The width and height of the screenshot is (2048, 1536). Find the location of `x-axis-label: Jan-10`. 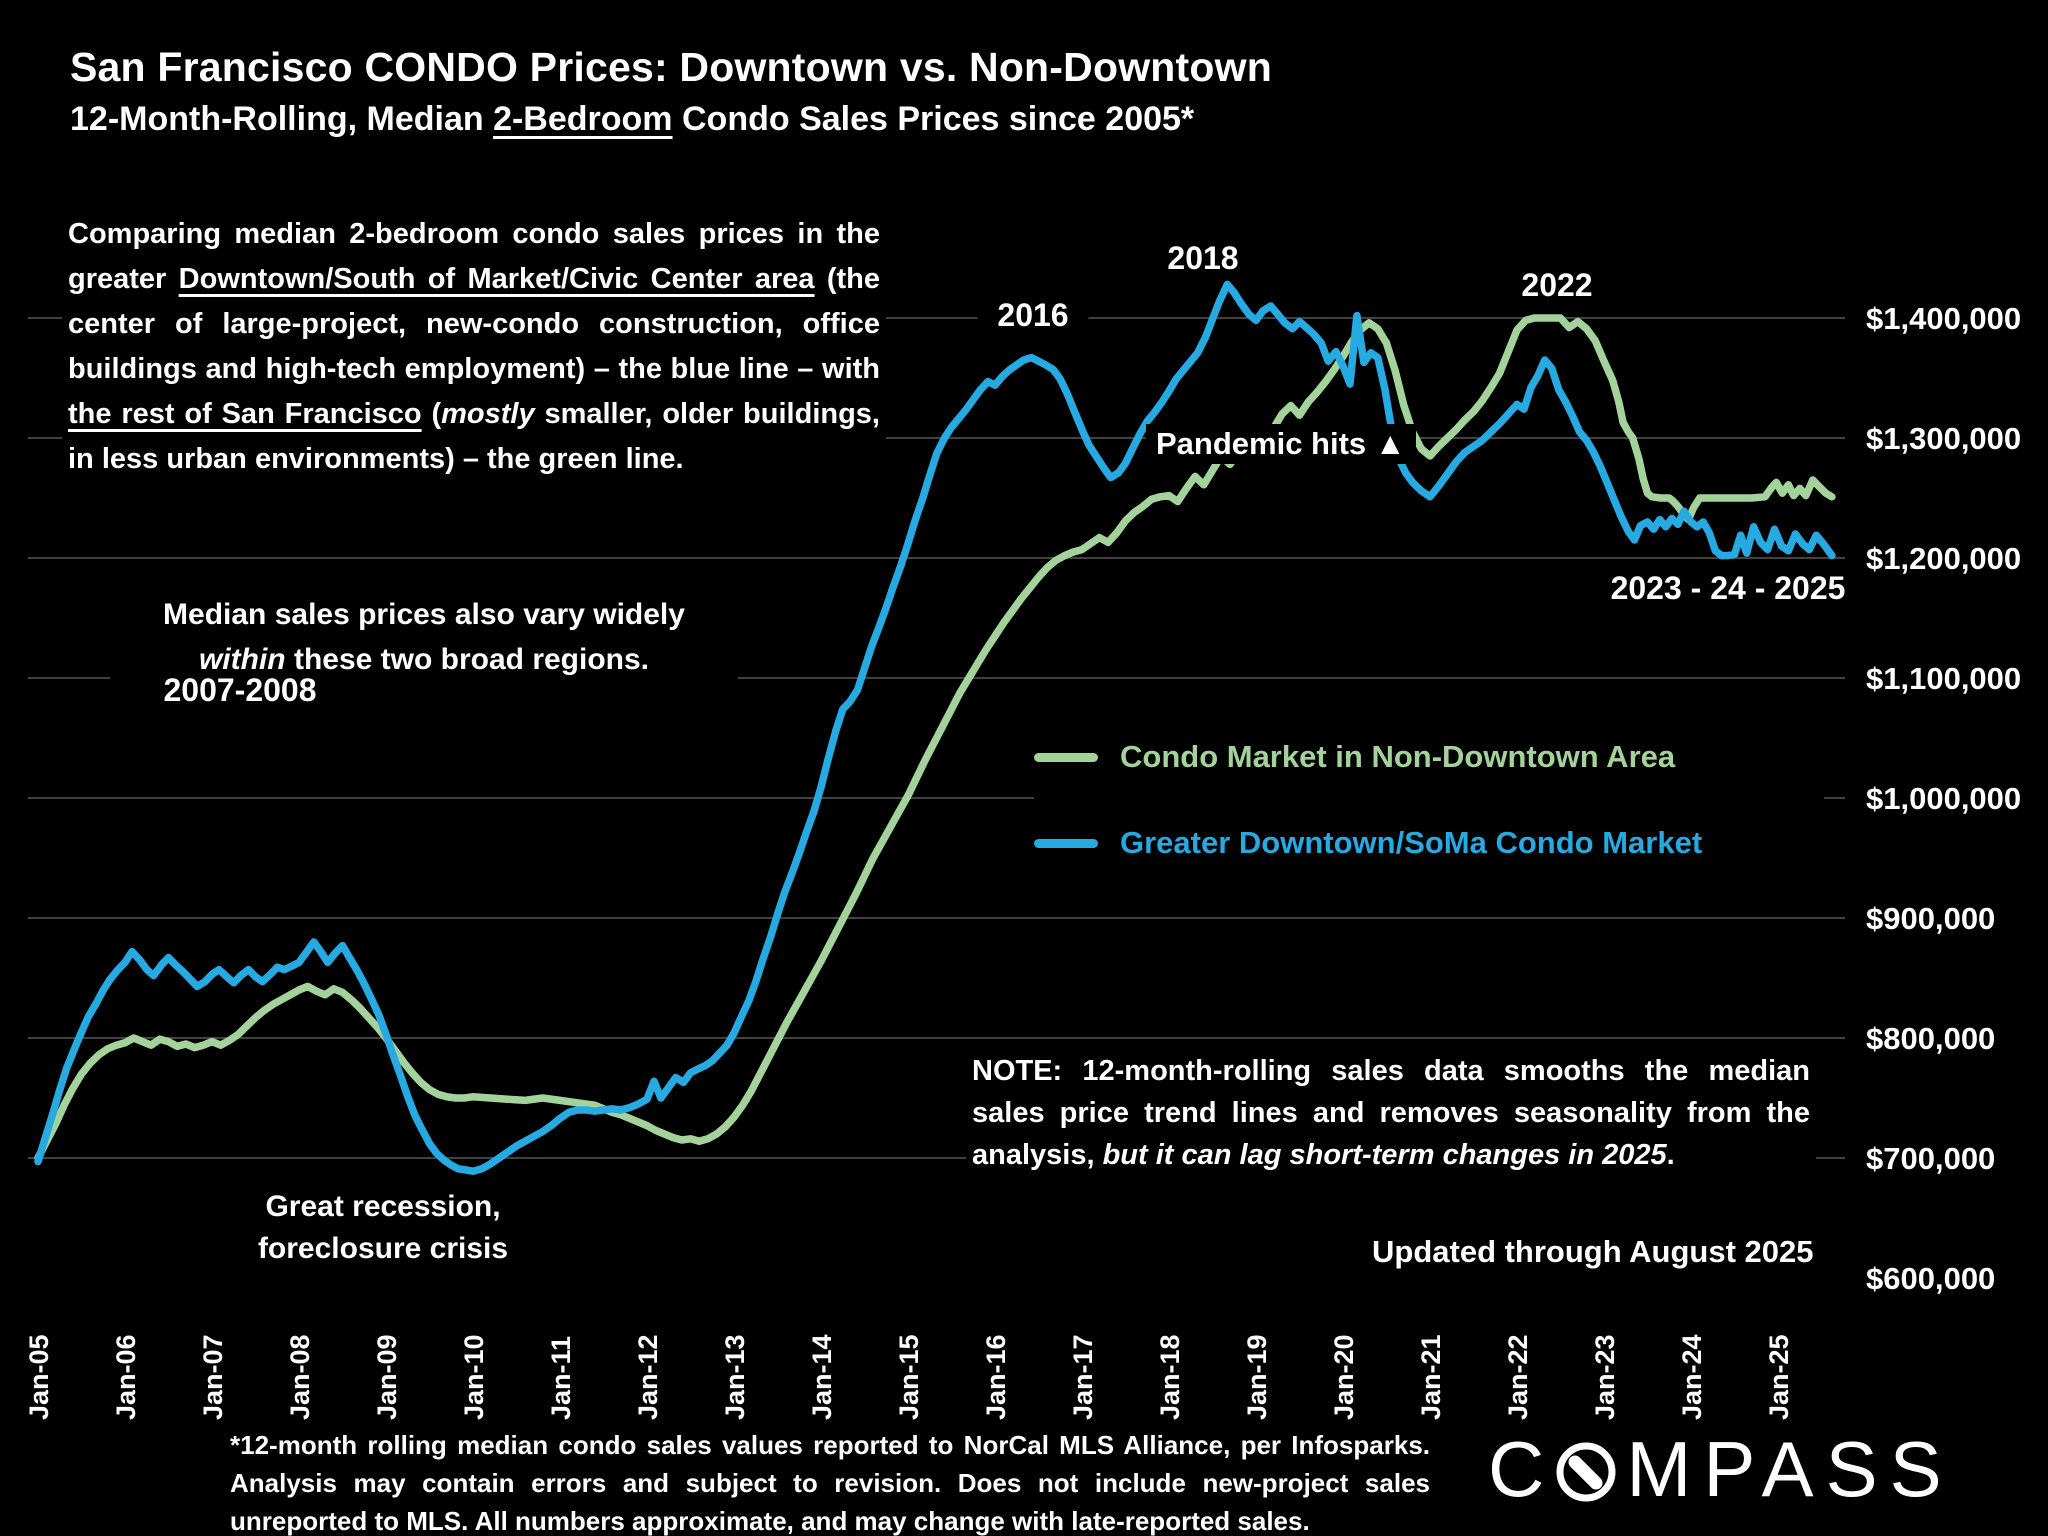

x-axis-label: Jan-10 is located at coordinates (474, 1377).